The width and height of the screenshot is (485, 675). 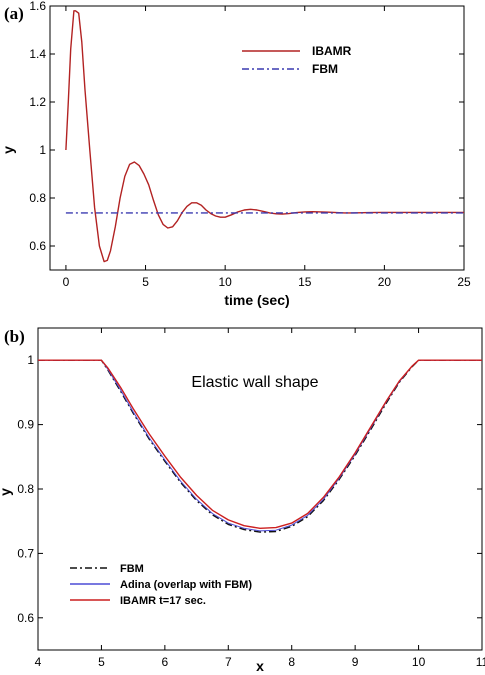 What do you see at coordinates (256, 300) in the screenshot?
I see `x-axis-label: time (sec)` at bounding box center [256, 300].